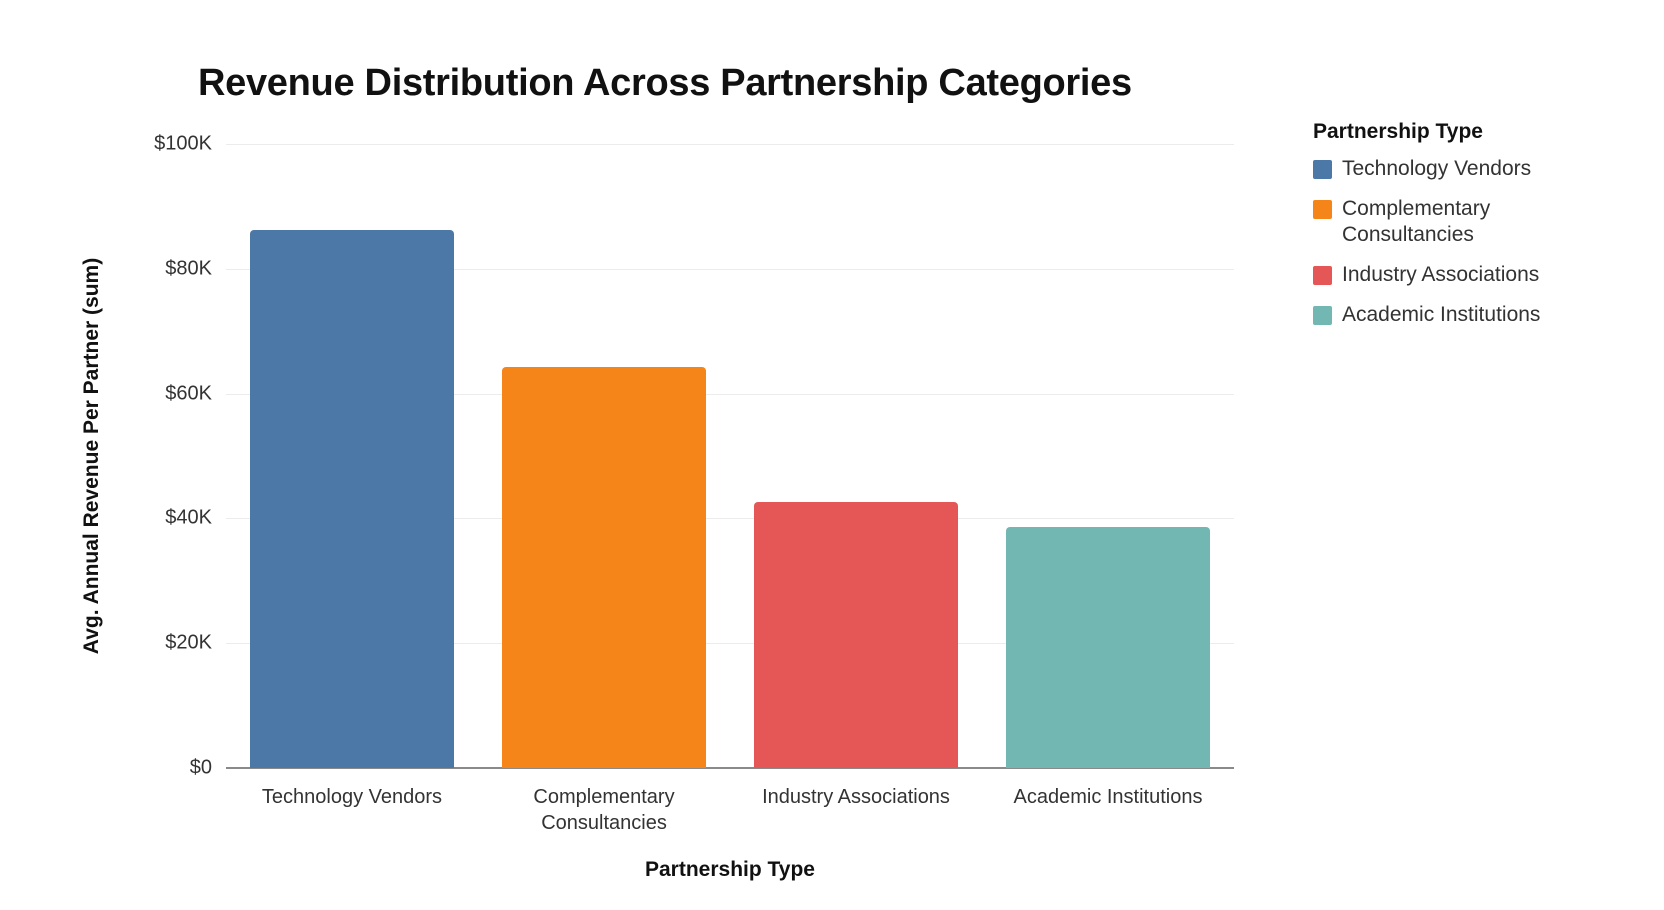  Describe the element at coordinates (604, 810) in the screenshot. I see `x-tick-label: Complementary Consultancies` at that location.